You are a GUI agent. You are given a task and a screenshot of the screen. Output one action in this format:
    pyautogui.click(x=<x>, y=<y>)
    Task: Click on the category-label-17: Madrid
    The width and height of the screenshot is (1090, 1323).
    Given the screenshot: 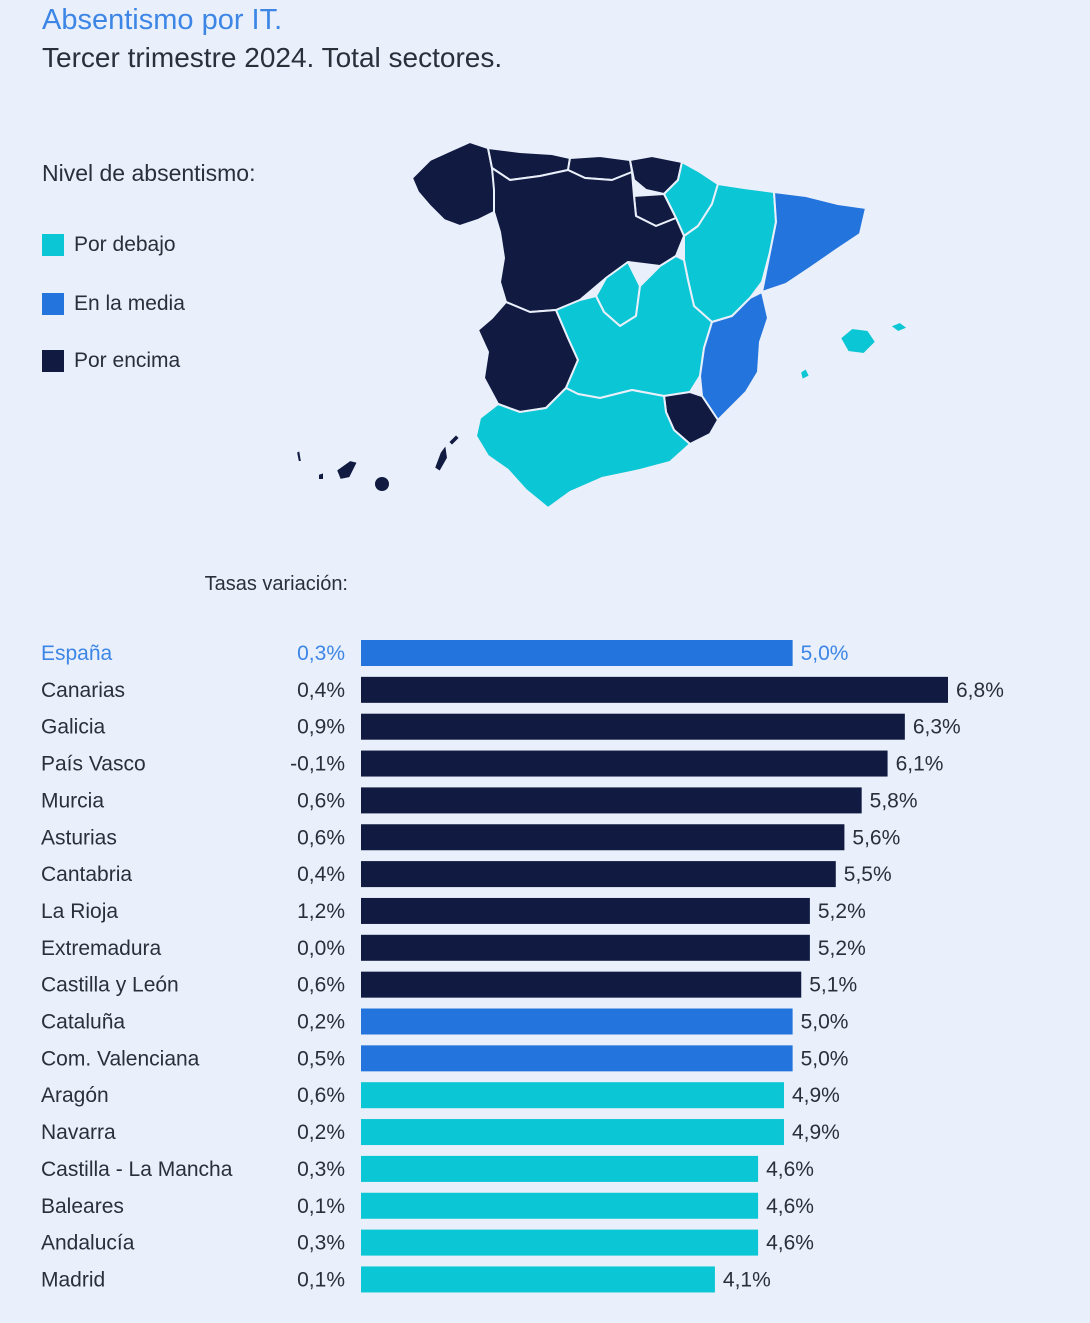 What is the action you would take?
    pyautogui.click(x=73, y=1279)
    